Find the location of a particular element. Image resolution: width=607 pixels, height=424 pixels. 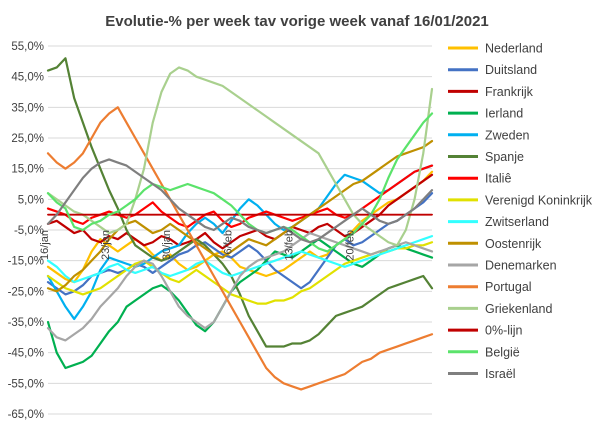

y-tick-label: 15,0% is located at coordinates (27, 170).